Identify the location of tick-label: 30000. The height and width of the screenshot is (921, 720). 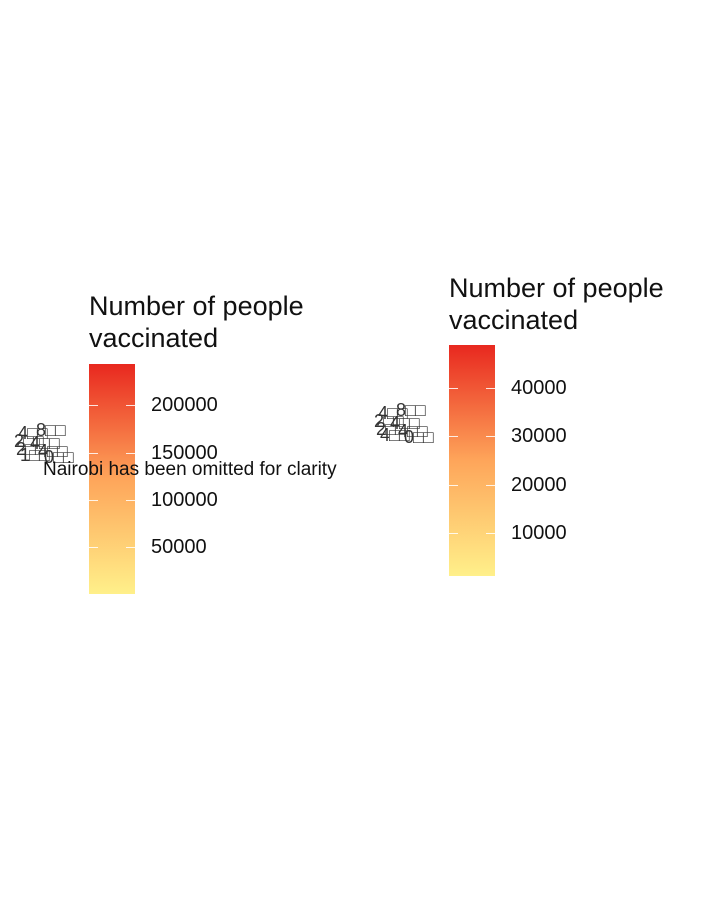
(539, 436).